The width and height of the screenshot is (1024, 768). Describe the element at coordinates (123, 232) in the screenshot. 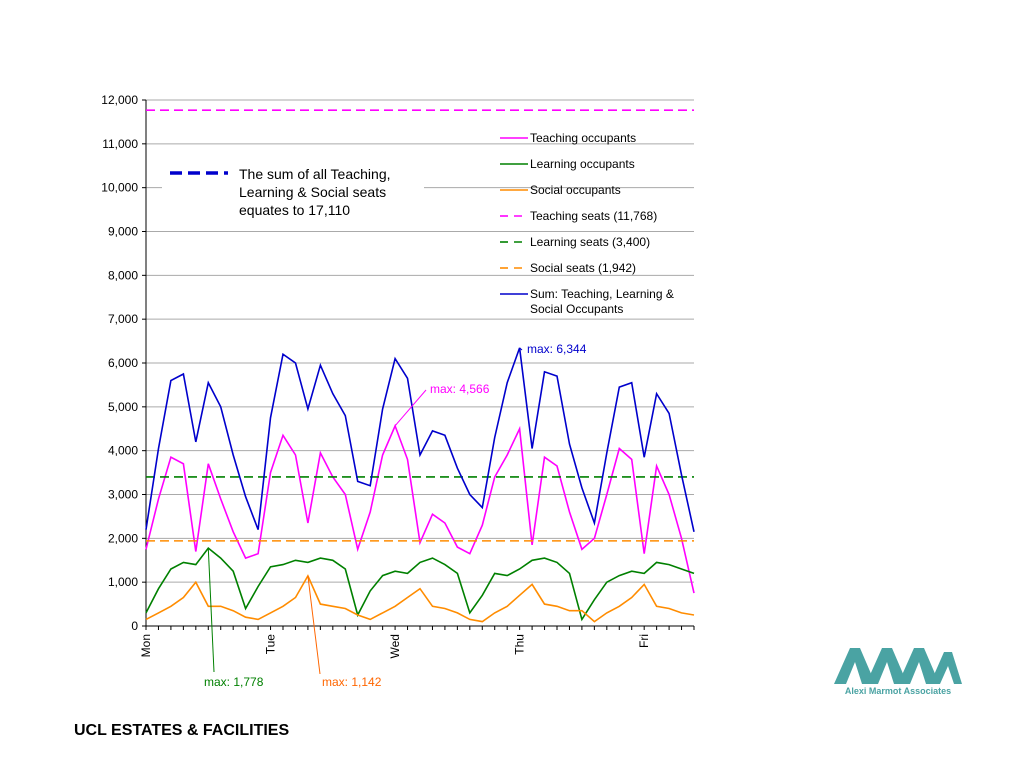

I see `y-tick-label: 9,000` at that location.